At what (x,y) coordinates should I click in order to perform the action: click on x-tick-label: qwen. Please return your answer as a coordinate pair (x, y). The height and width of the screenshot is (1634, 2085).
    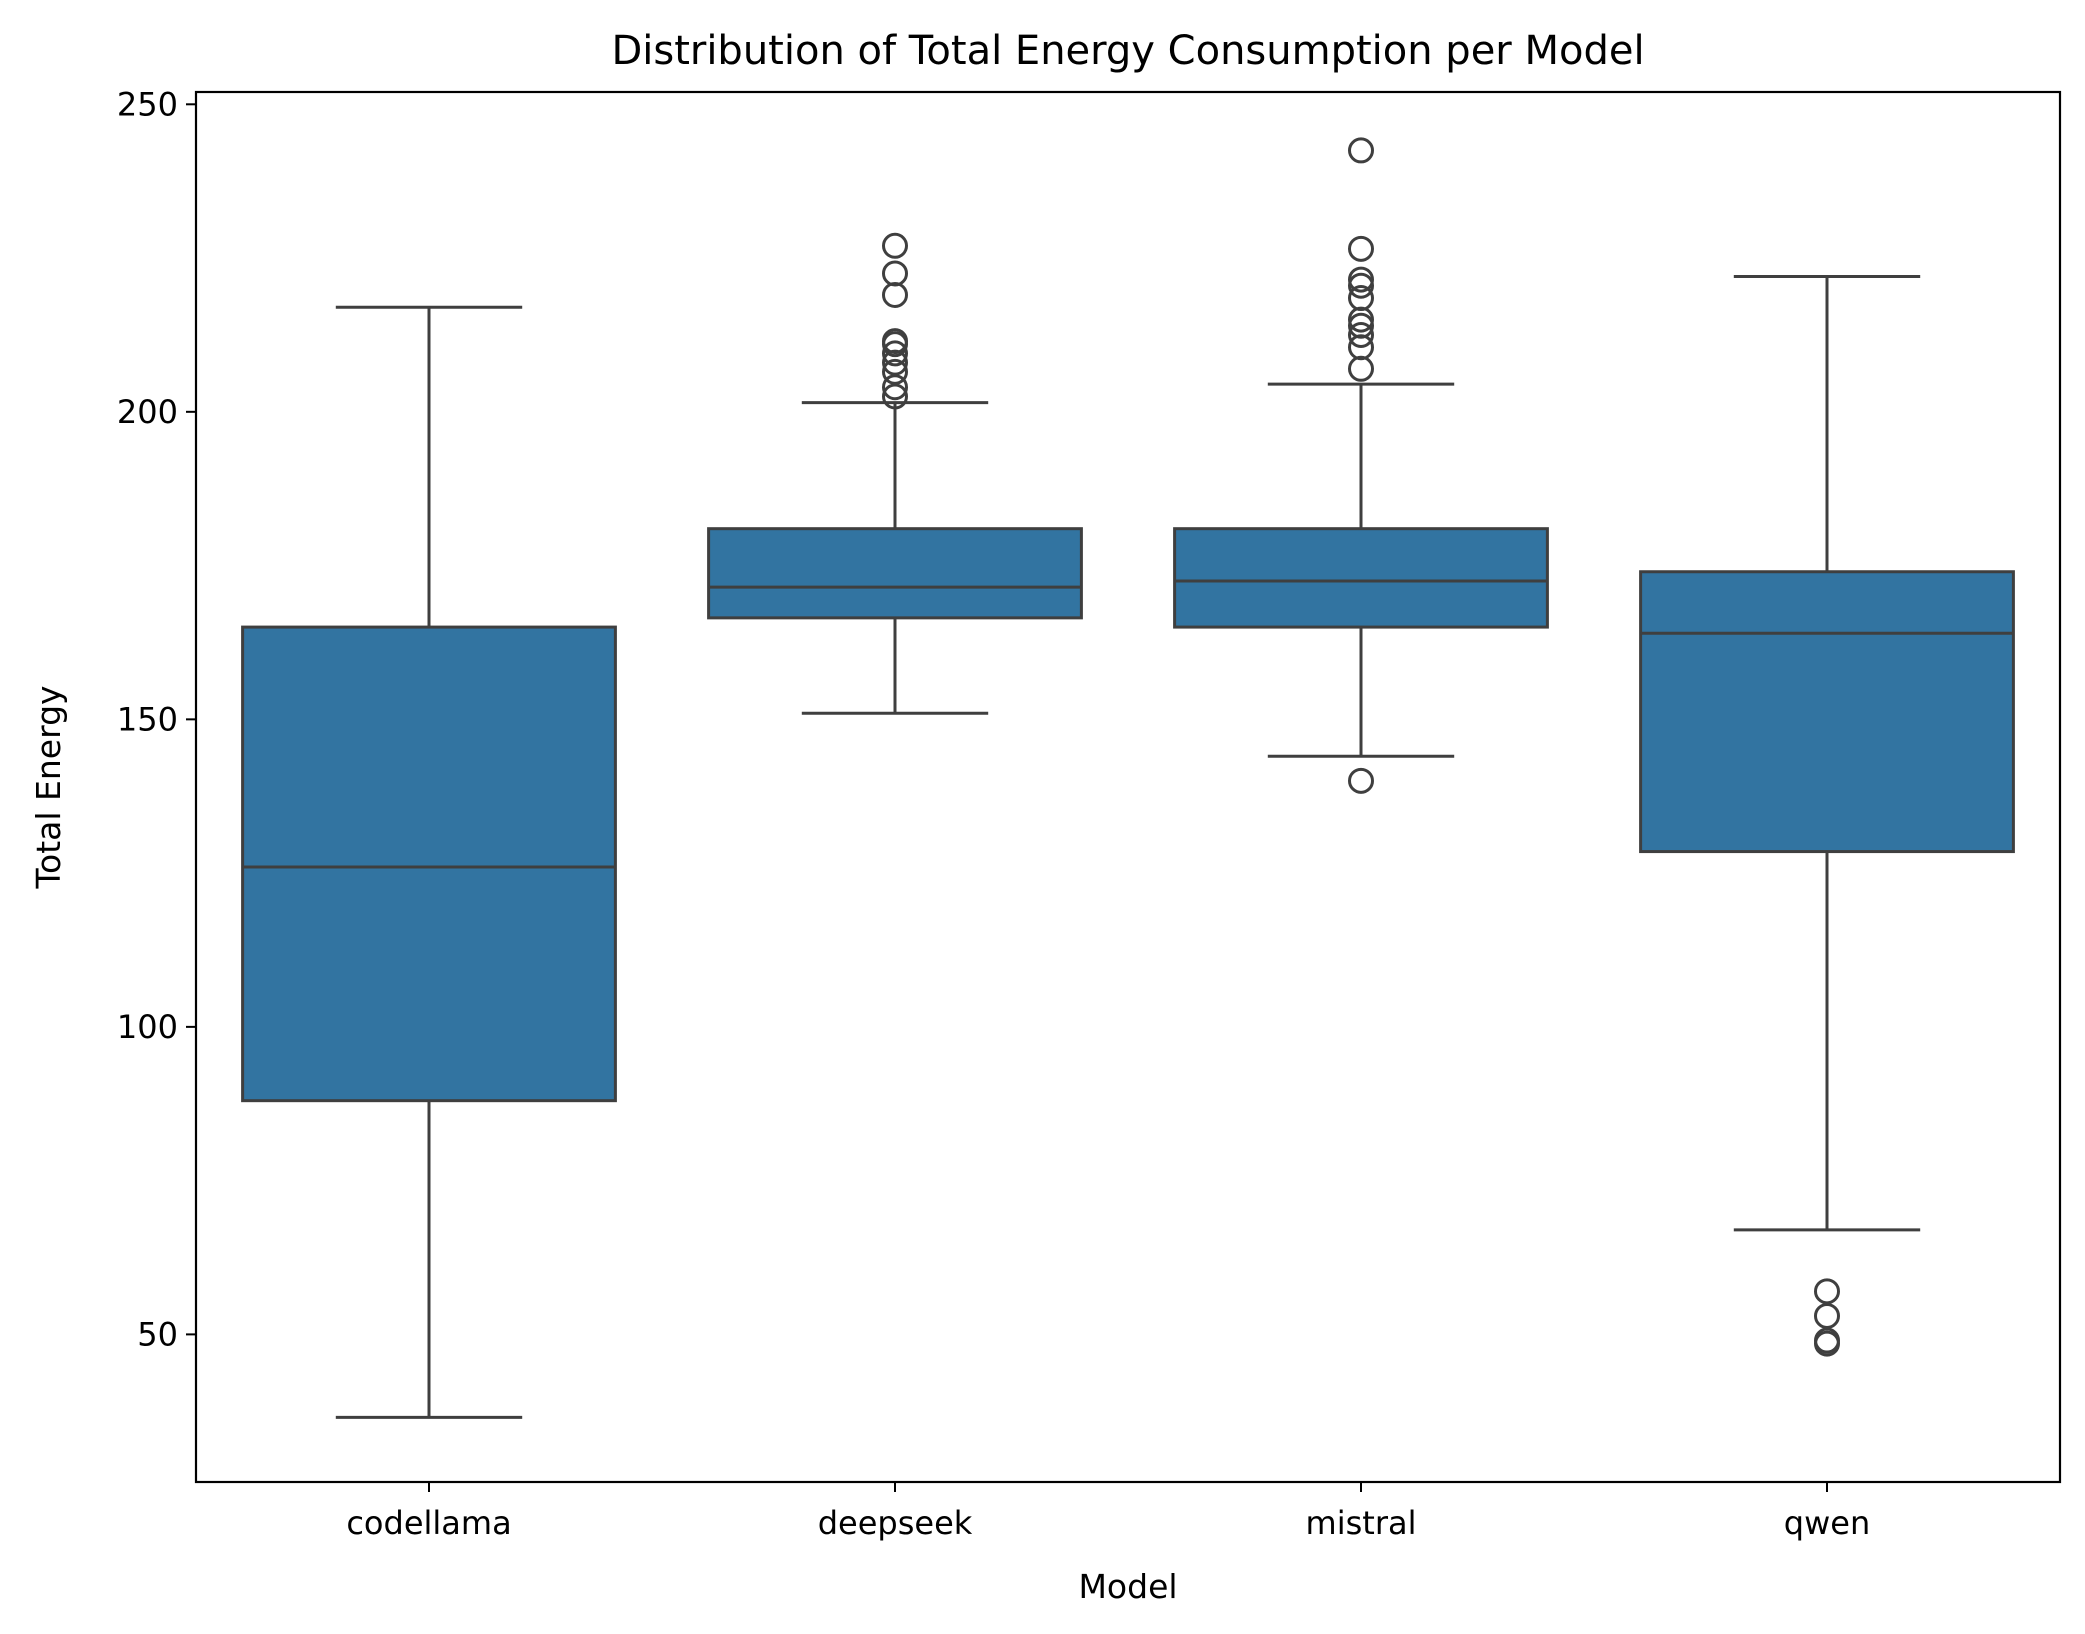
    Looking at the image, I should click on (1827, 1523).